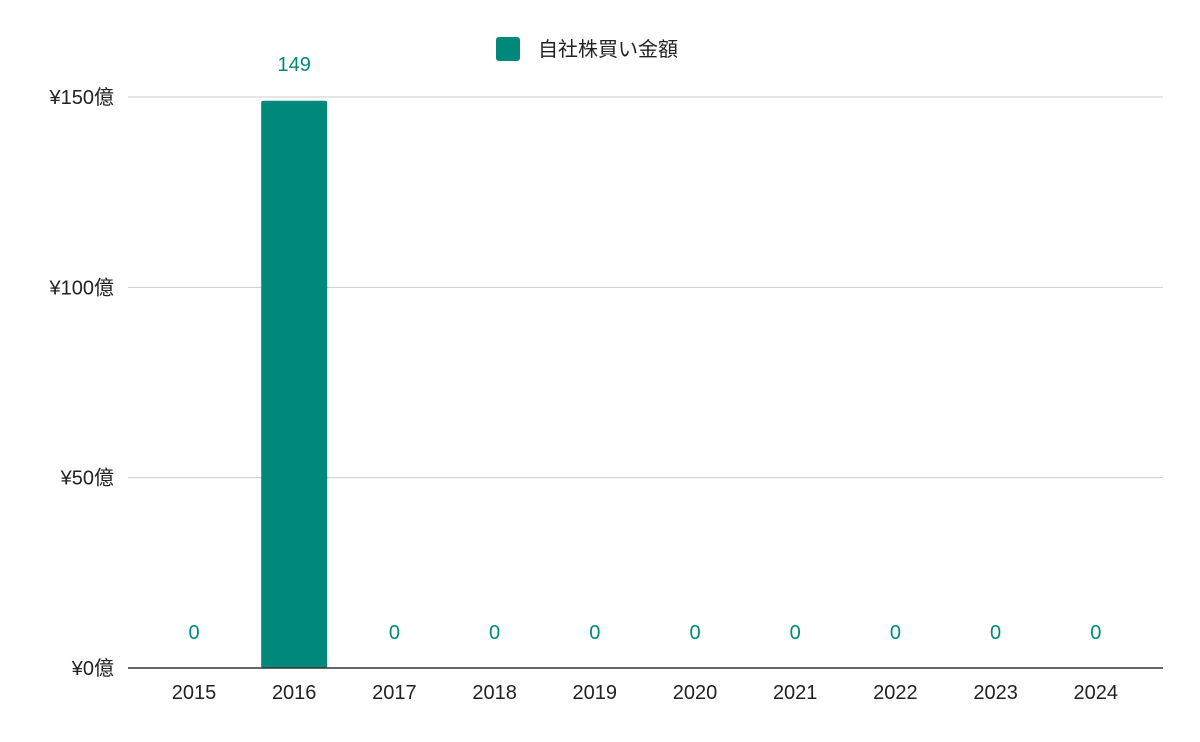  I want to click on data-label-2017: 0, so click(394, 633).